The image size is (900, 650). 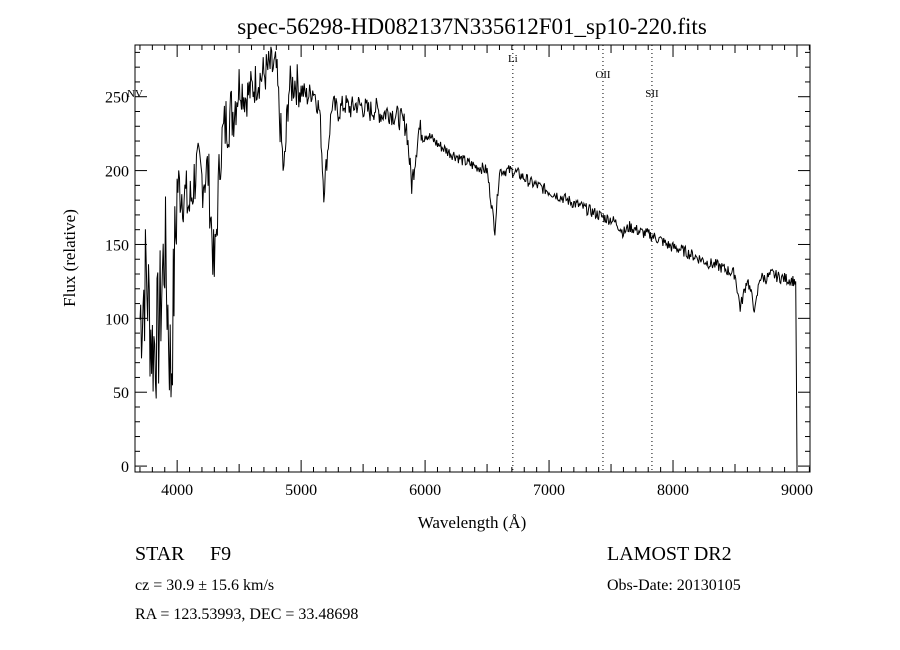 What do you see at coordinates (177, 490) in the screenshot?
I see `x-tick-label: 4000` at bounding box center [177, 490].